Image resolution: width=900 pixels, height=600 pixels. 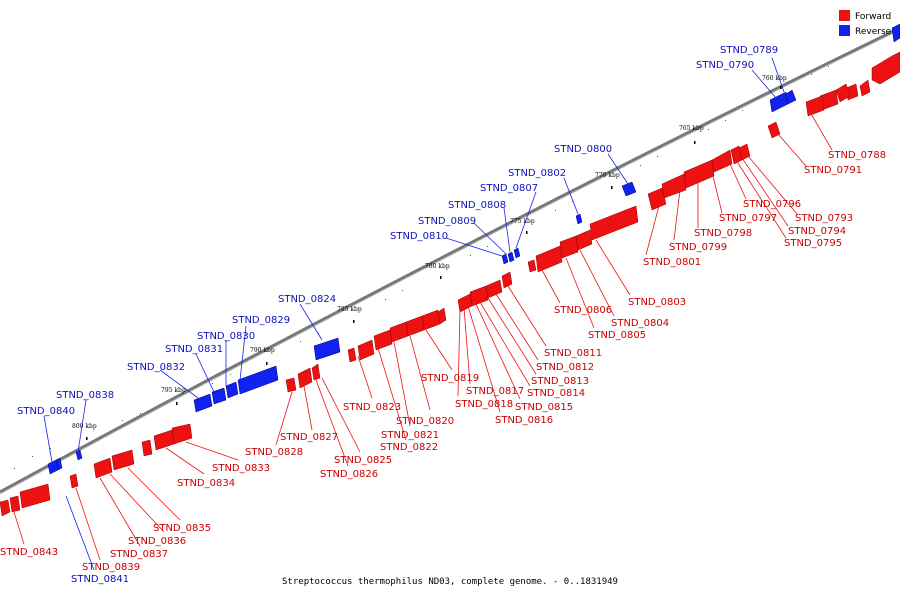 I want to click on gene-label: STND_0798, so click(x=723, y=233).